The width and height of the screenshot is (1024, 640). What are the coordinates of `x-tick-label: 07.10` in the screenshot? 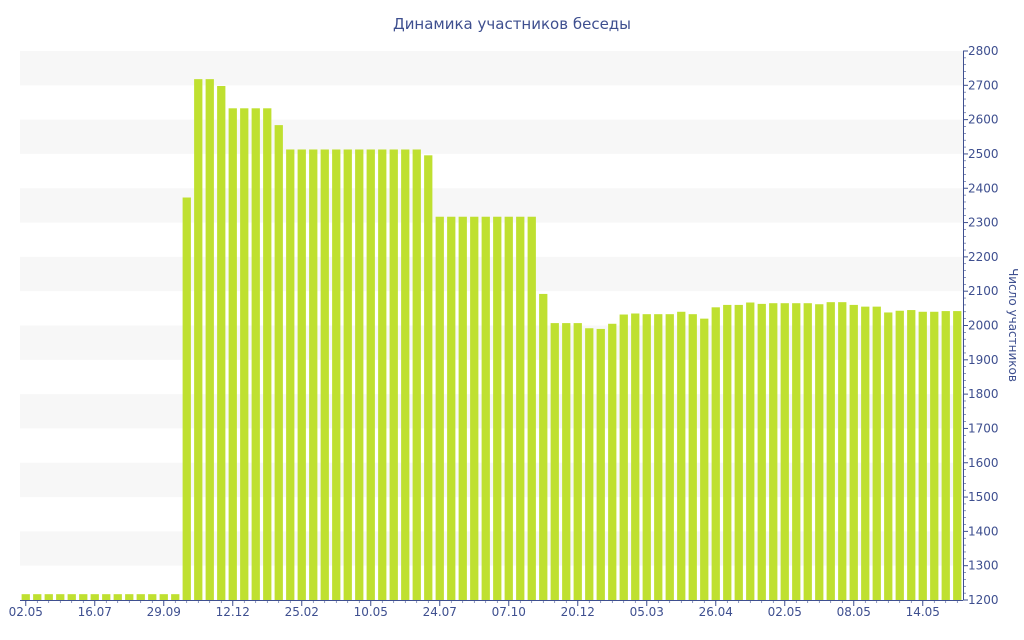 It's located at (509, 612).